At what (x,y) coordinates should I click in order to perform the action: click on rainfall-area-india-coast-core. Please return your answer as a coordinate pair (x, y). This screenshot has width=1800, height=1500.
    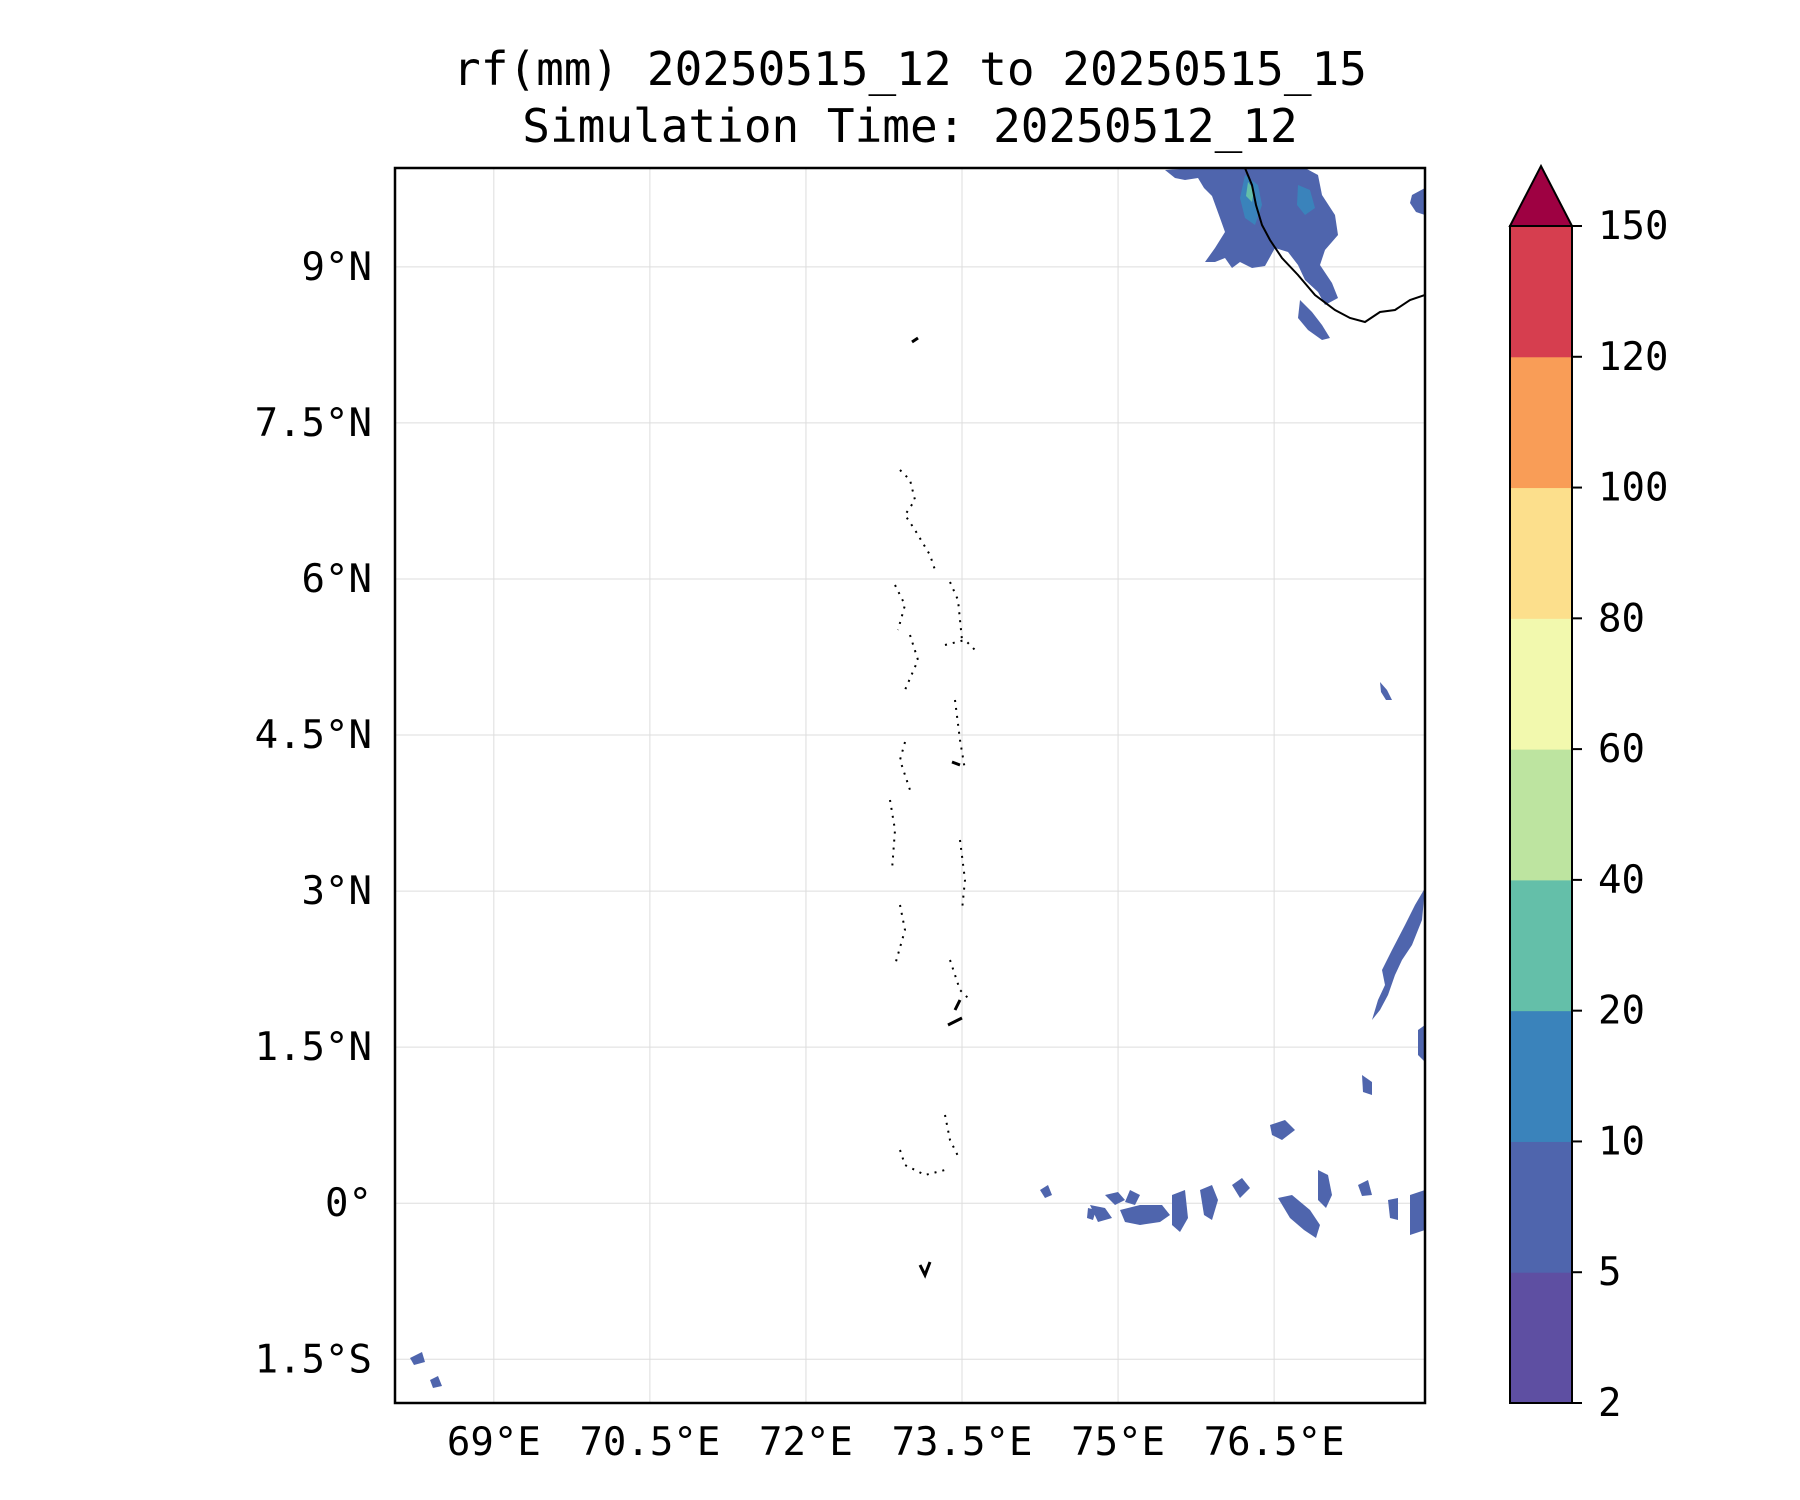
    Looking at the image, I should click on (1250, 192).